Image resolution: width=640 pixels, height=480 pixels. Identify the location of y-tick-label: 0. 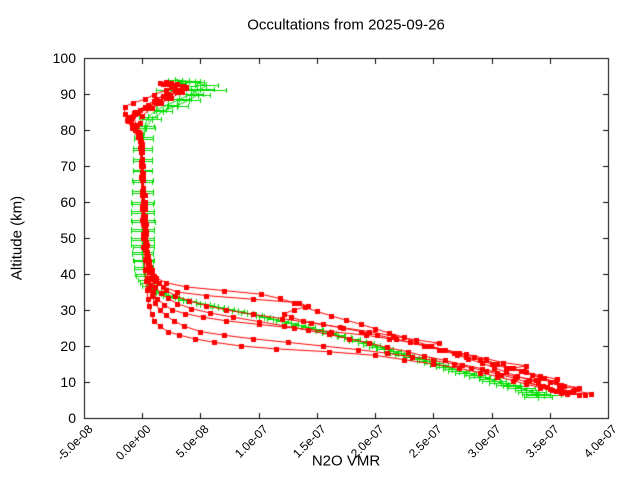
(72, 418).